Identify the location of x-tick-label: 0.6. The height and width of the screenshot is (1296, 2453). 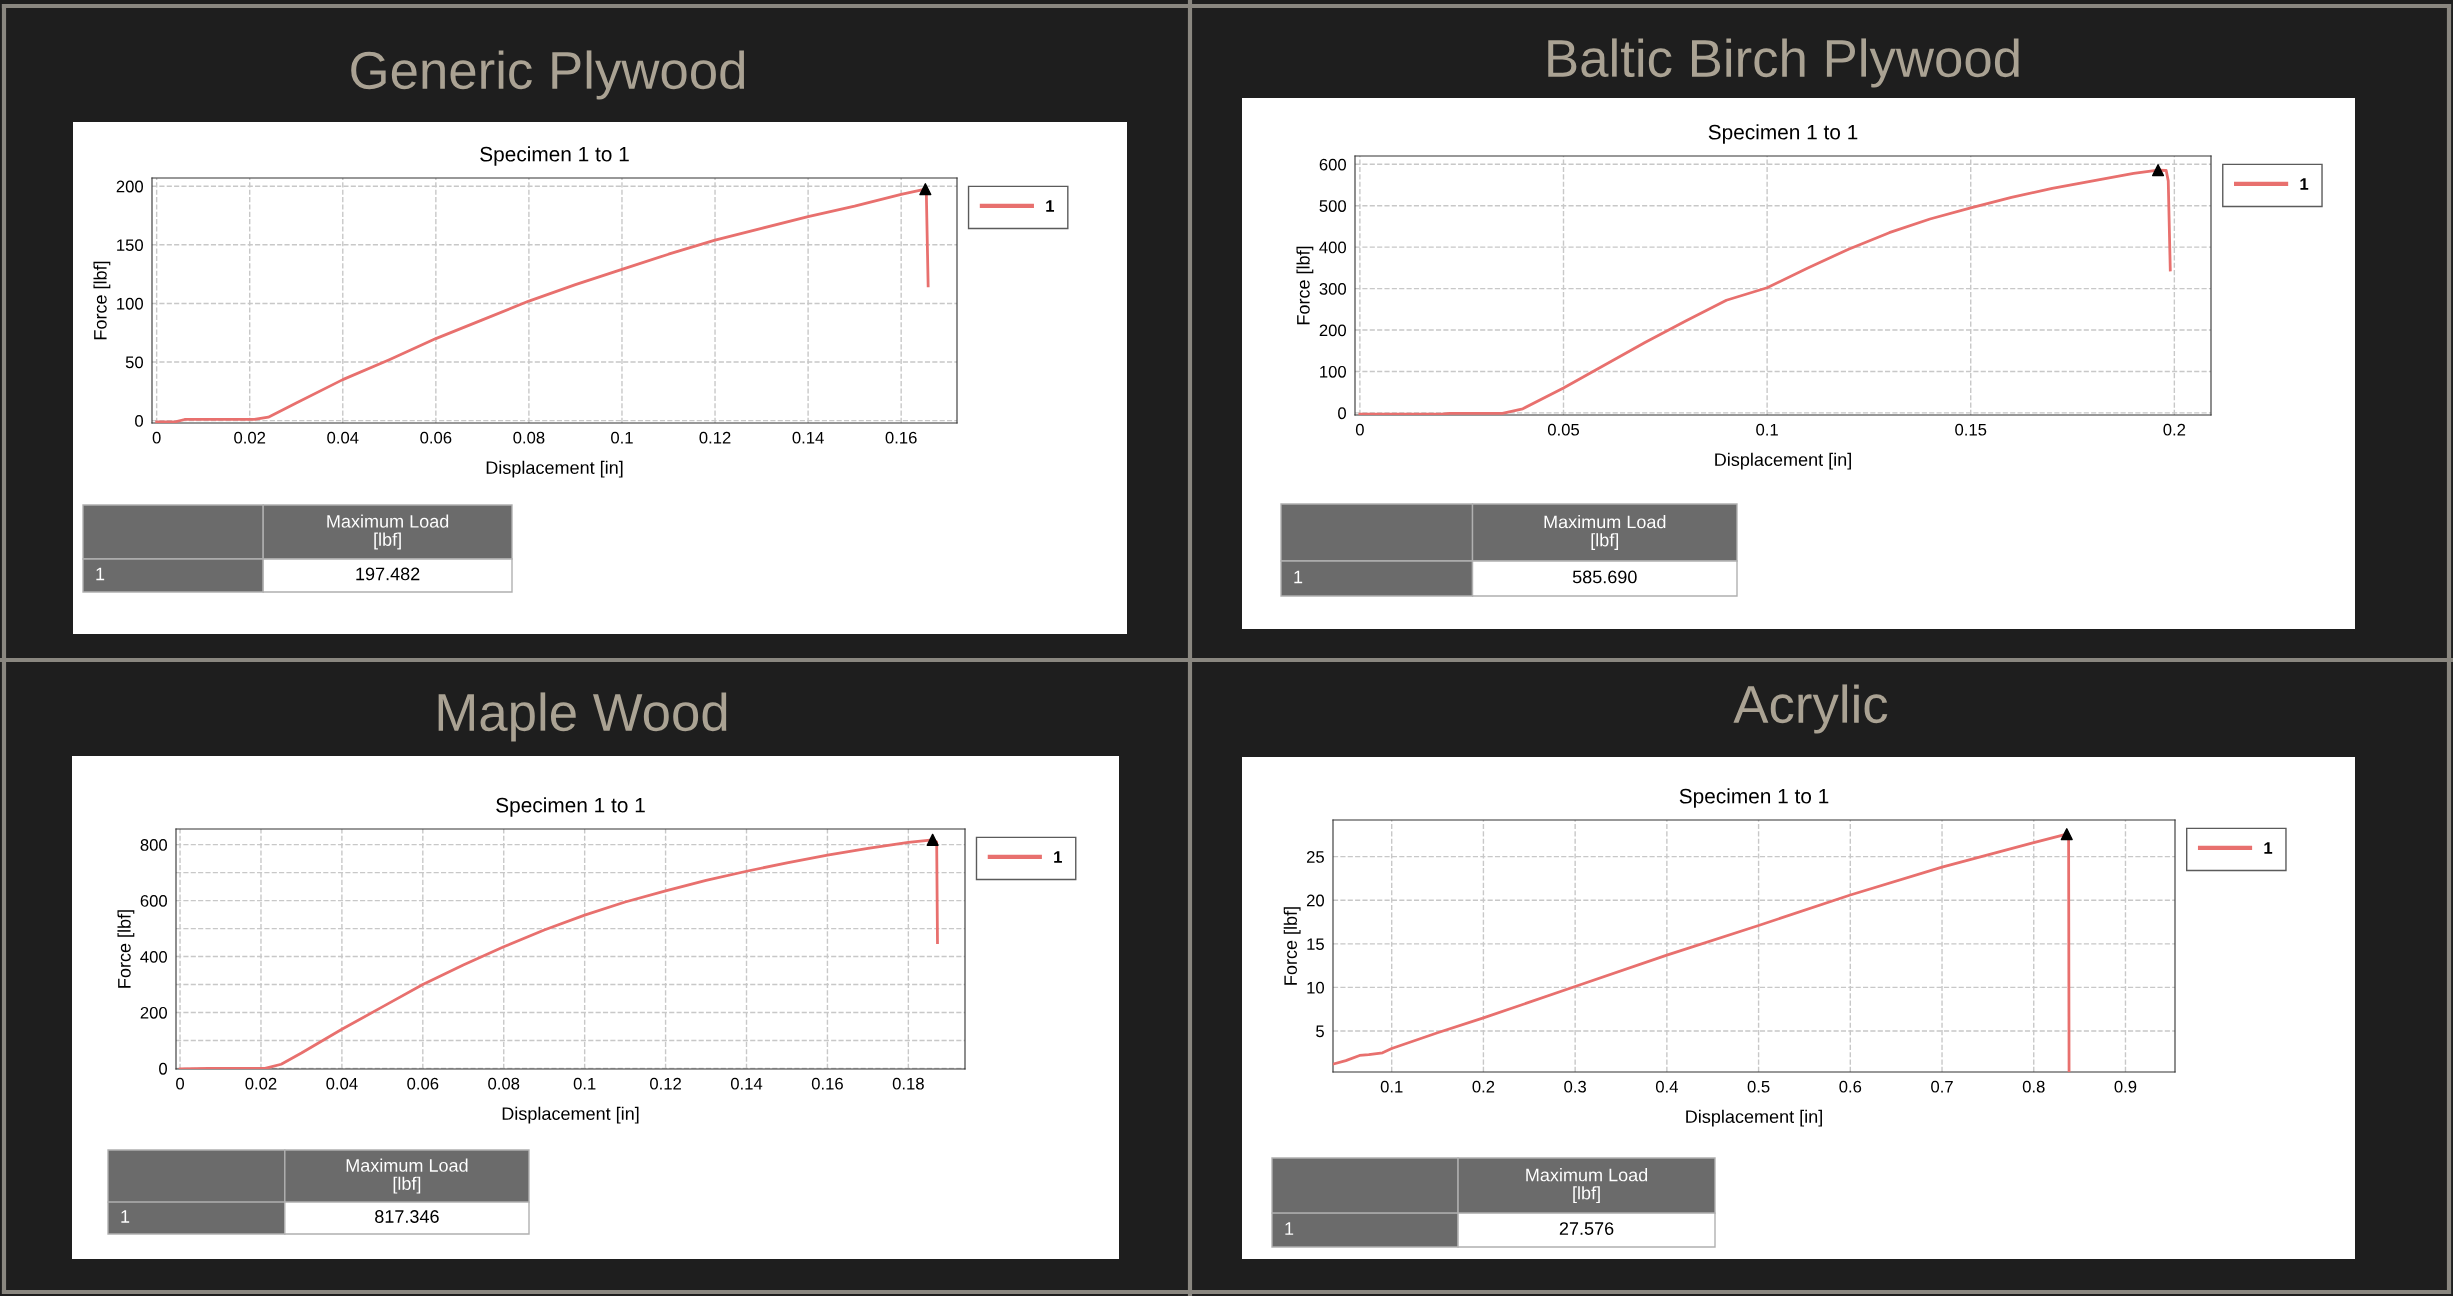
(1850, 1086).